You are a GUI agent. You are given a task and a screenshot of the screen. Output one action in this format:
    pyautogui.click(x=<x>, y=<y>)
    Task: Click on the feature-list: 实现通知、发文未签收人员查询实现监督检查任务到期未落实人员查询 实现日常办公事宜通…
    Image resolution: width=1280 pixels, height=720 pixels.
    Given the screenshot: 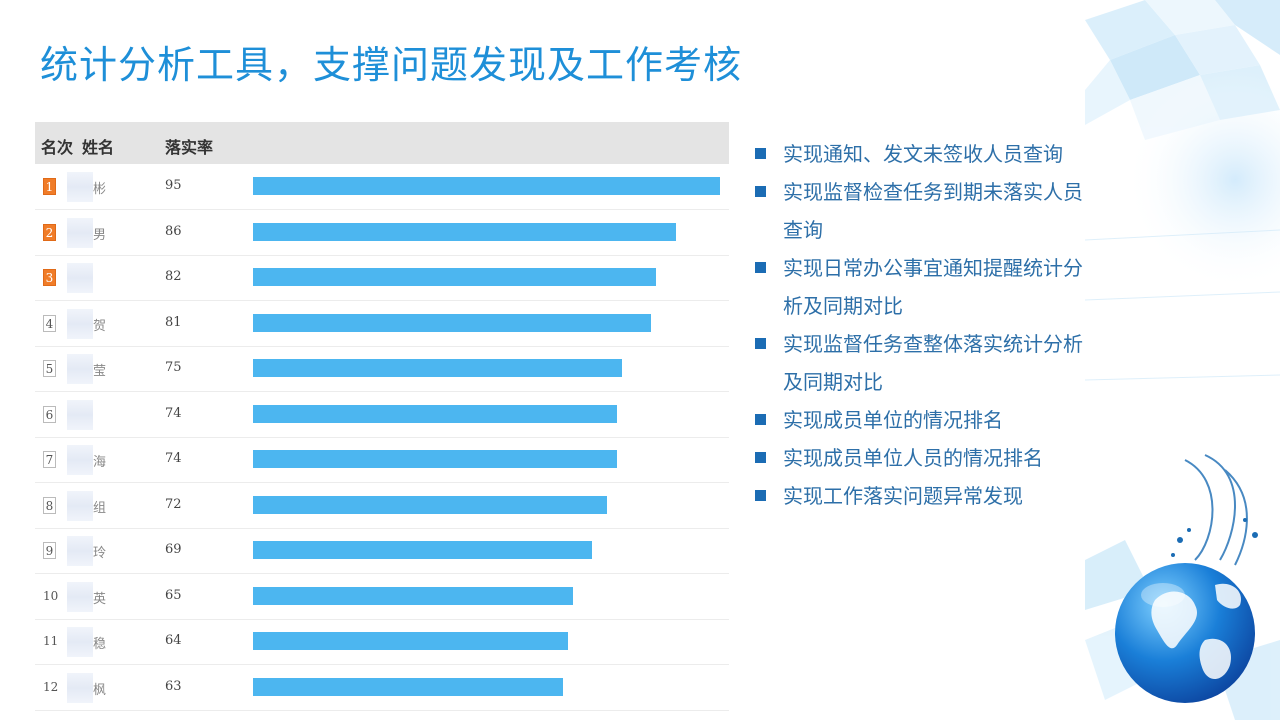 What is the action you would take?
    pyautogui.click(x=920, y=325)
    